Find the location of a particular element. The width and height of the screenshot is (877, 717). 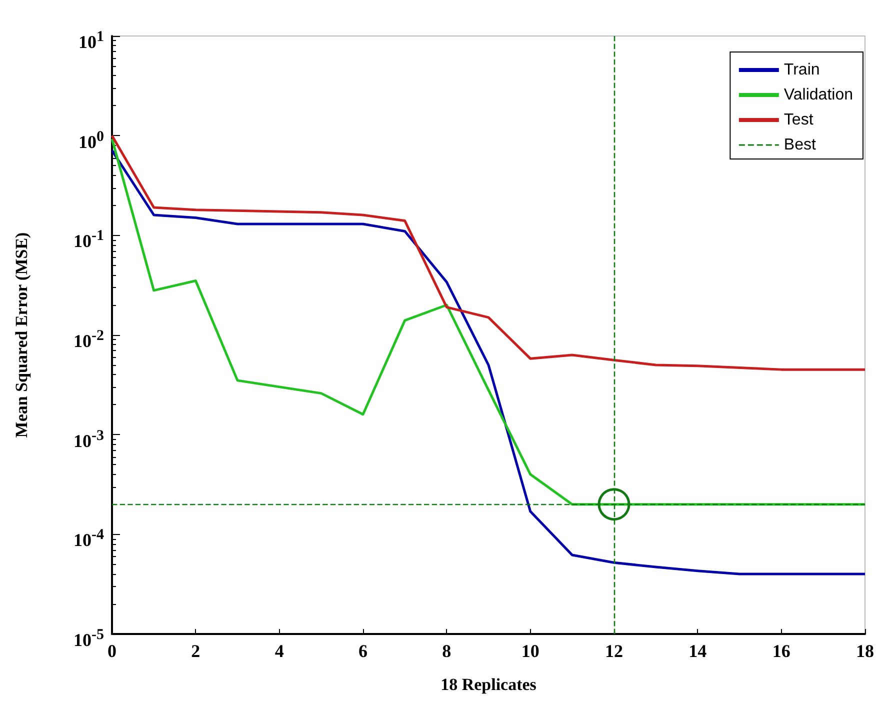

y-tick-label: 10$^{1}$ is located at coordinates (91, 40).